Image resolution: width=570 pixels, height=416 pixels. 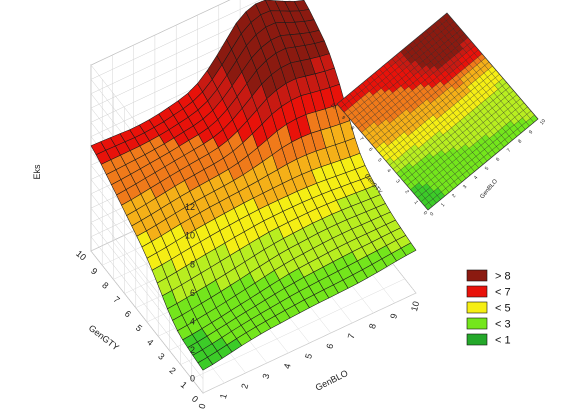 I want to click on x-tick-label: 1, so click(x=223, y=396).